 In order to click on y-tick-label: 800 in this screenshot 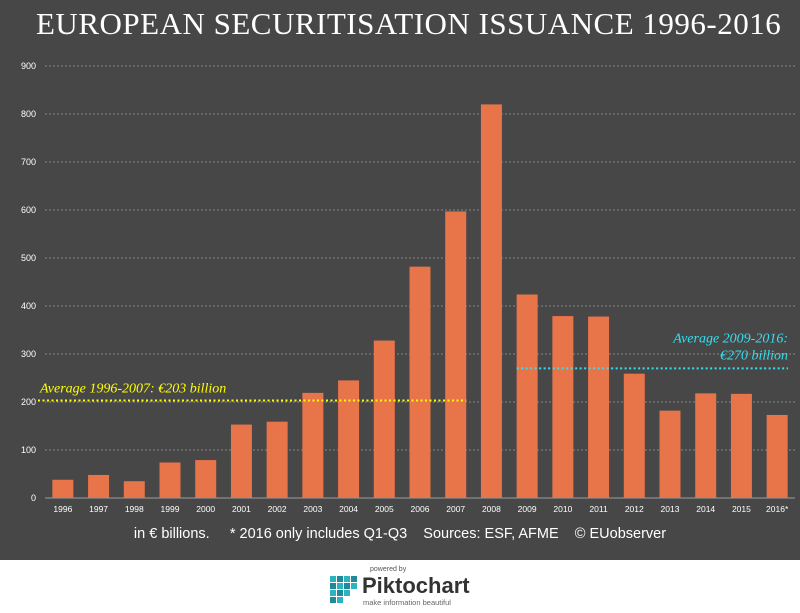, I will do `click(28, 114)`.